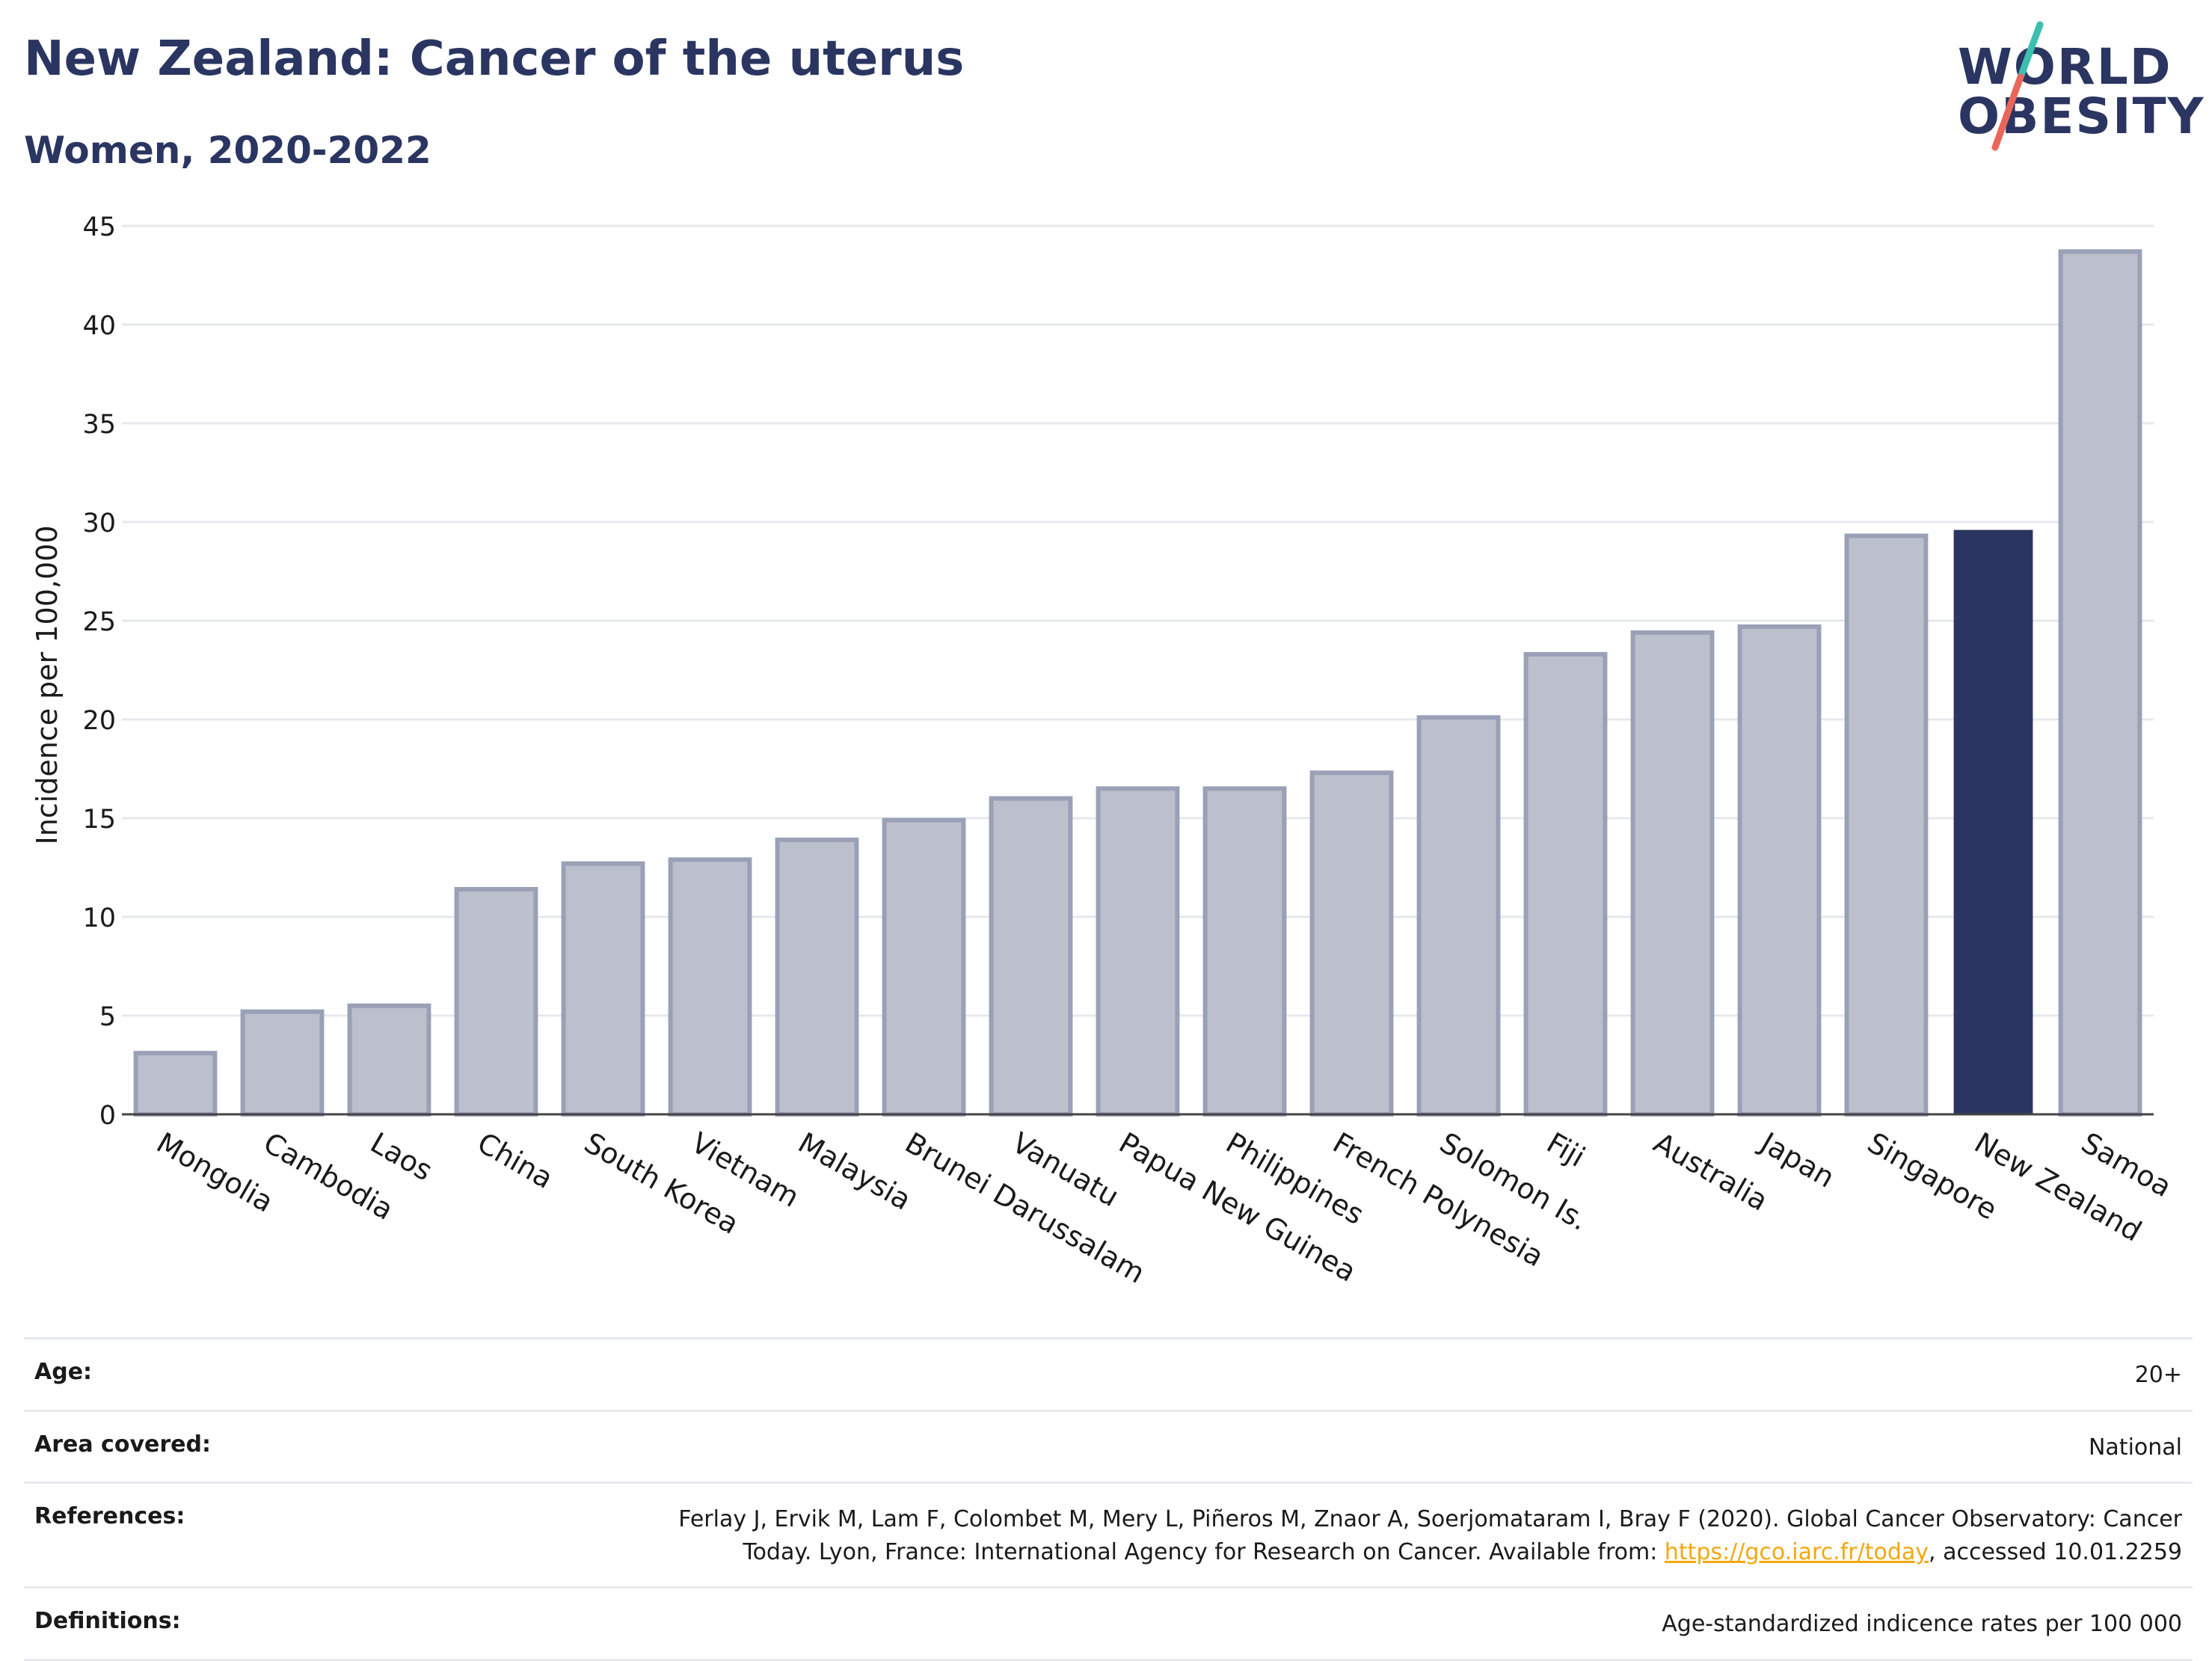 The width and height of the screenshot is (2212, 1661). I want to click on info-value: 20+, so click(2158, 1375).